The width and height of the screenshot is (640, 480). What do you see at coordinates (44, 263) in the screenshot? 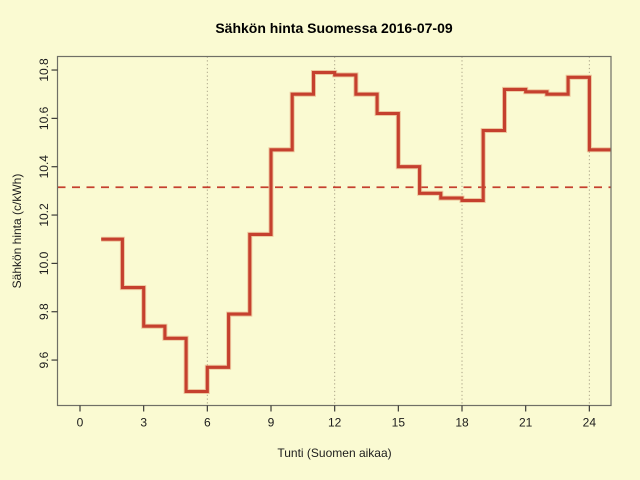
I see `y-tick-label: 10.0` at bounding box center [44, 263].